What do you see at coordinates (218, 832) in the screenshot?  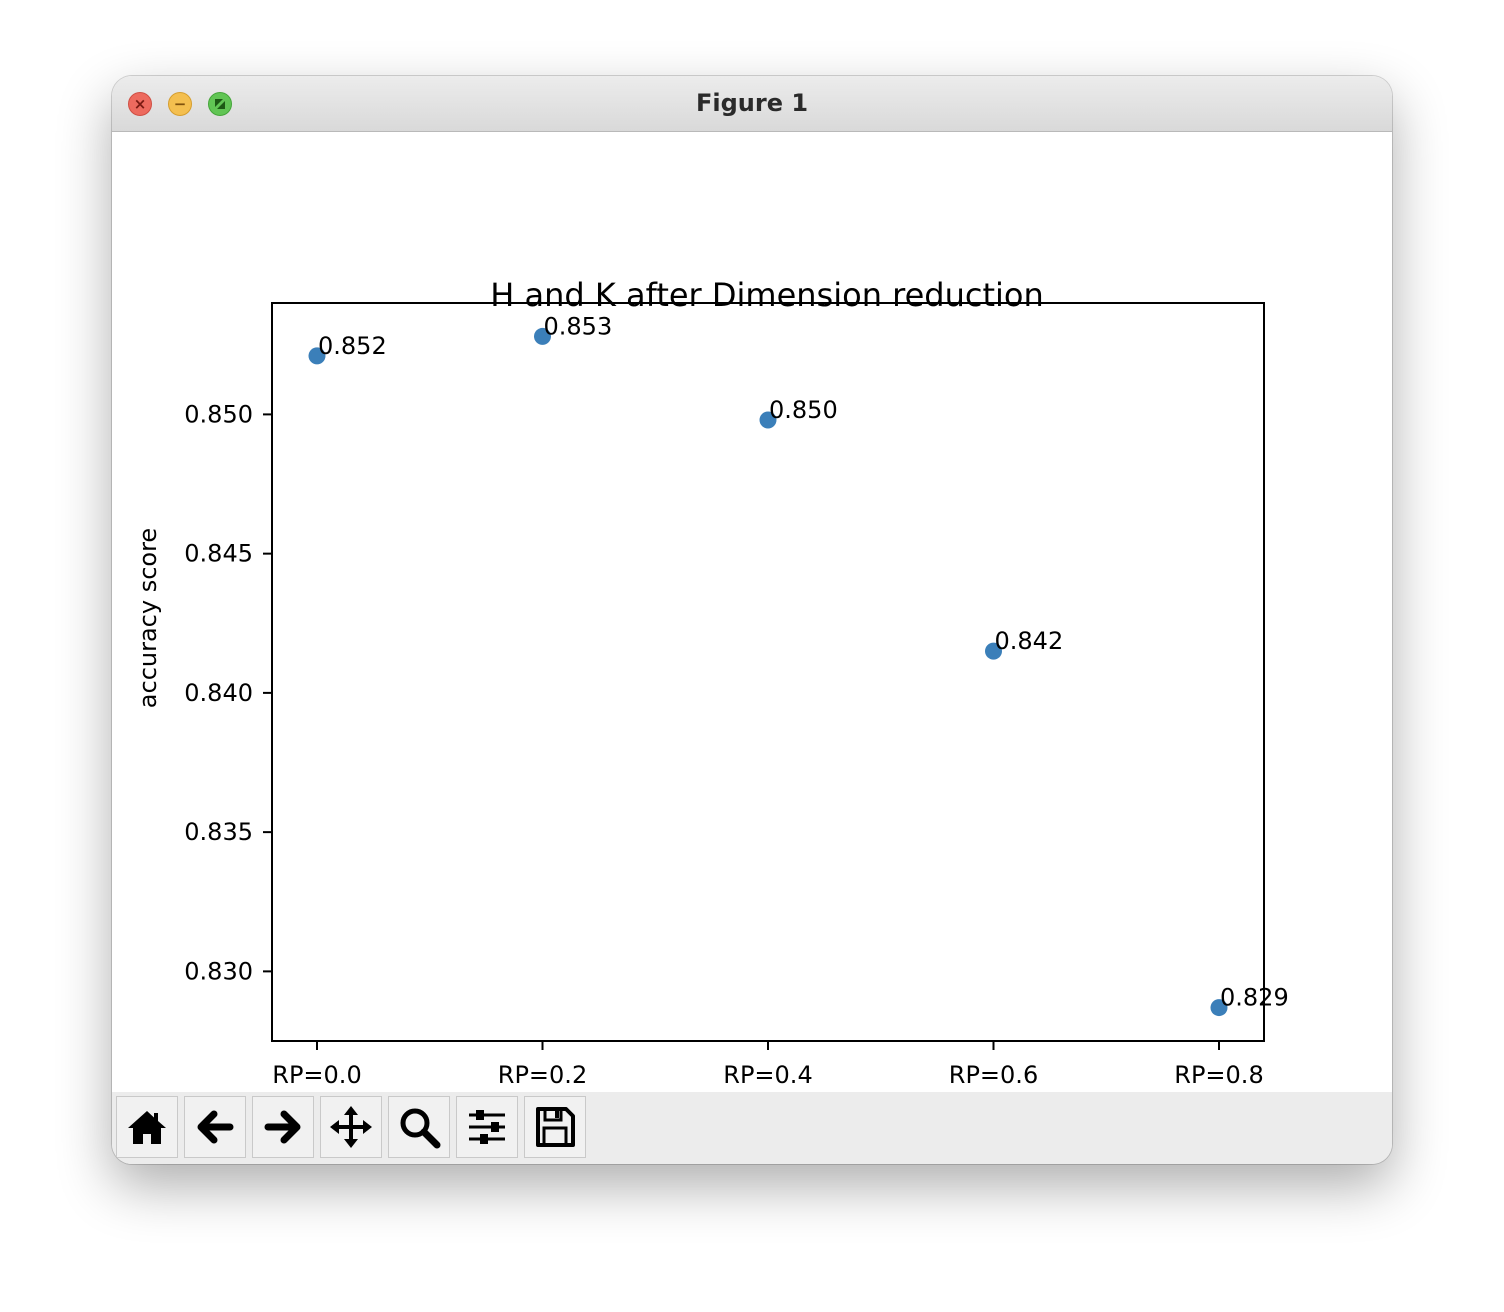 I see `y-tick-label: 0.835` at bounding box center [218, 832].